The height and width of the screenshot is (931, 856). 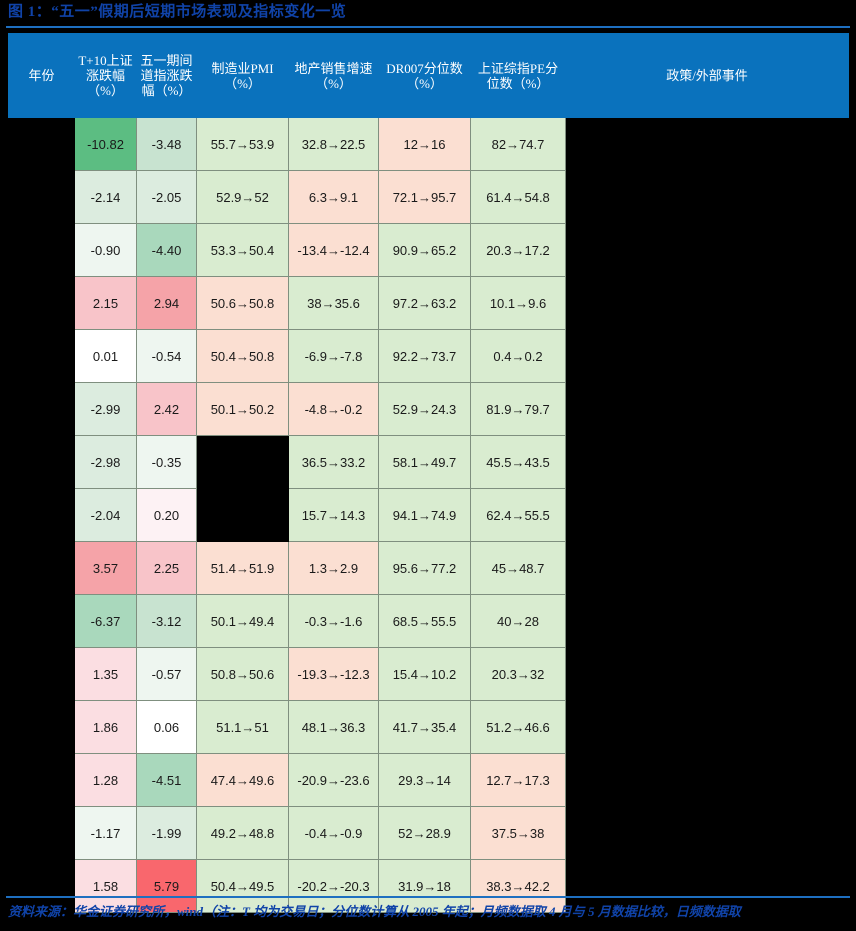 What do you see at coordinates (518, 674) in the screenshot?
I see `cell-shanghai-pe-percentile: 20.3→32` at bounding box center [518, 674].